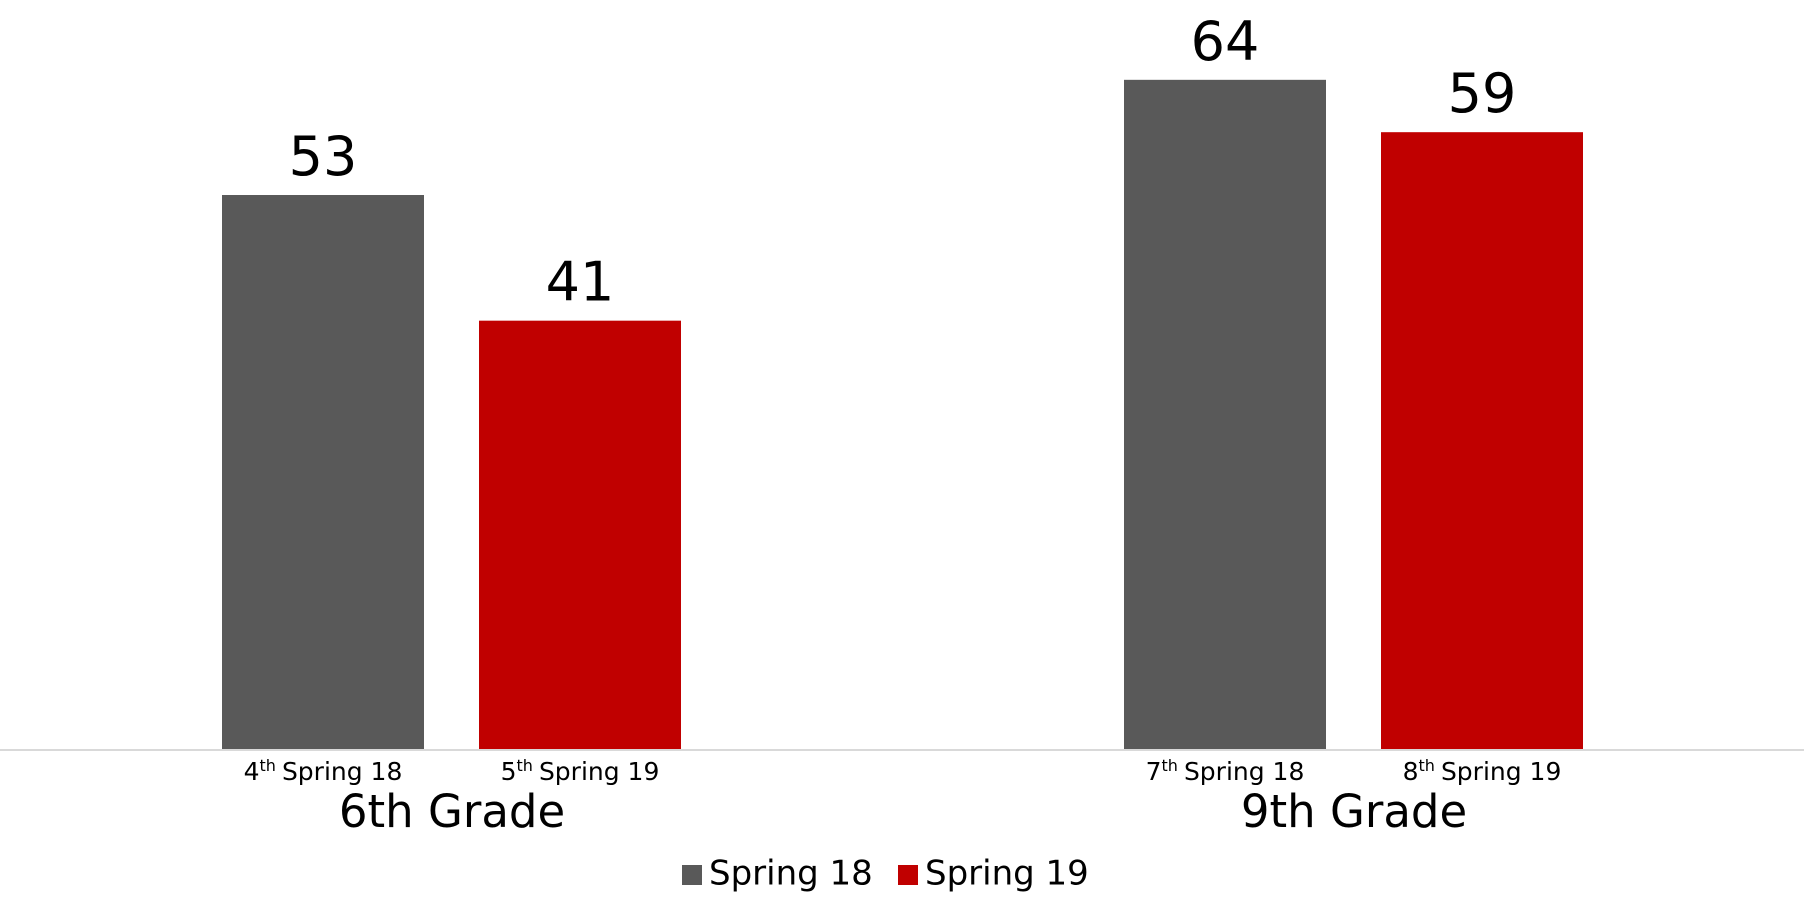 Image resolution: width=1806 pixels, height=901 pixels. What do you see at coordinates (1154, 771) in the screenshot?
I see `bar-label-number: 7` at bounding box center [1154, 771].